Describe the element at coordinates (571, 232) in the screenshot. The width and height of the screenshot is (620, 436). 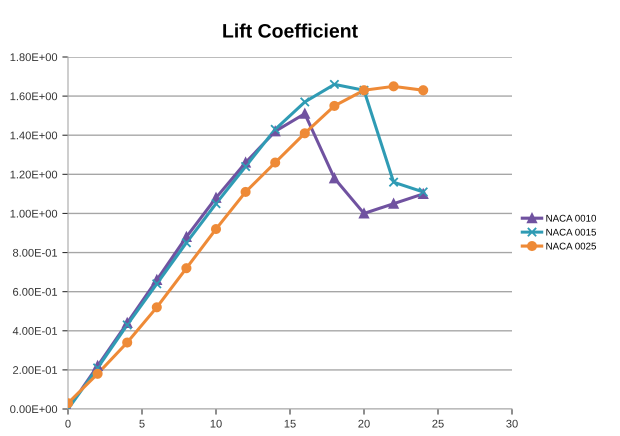
I see `legend-label: NACA 0015` at that location.